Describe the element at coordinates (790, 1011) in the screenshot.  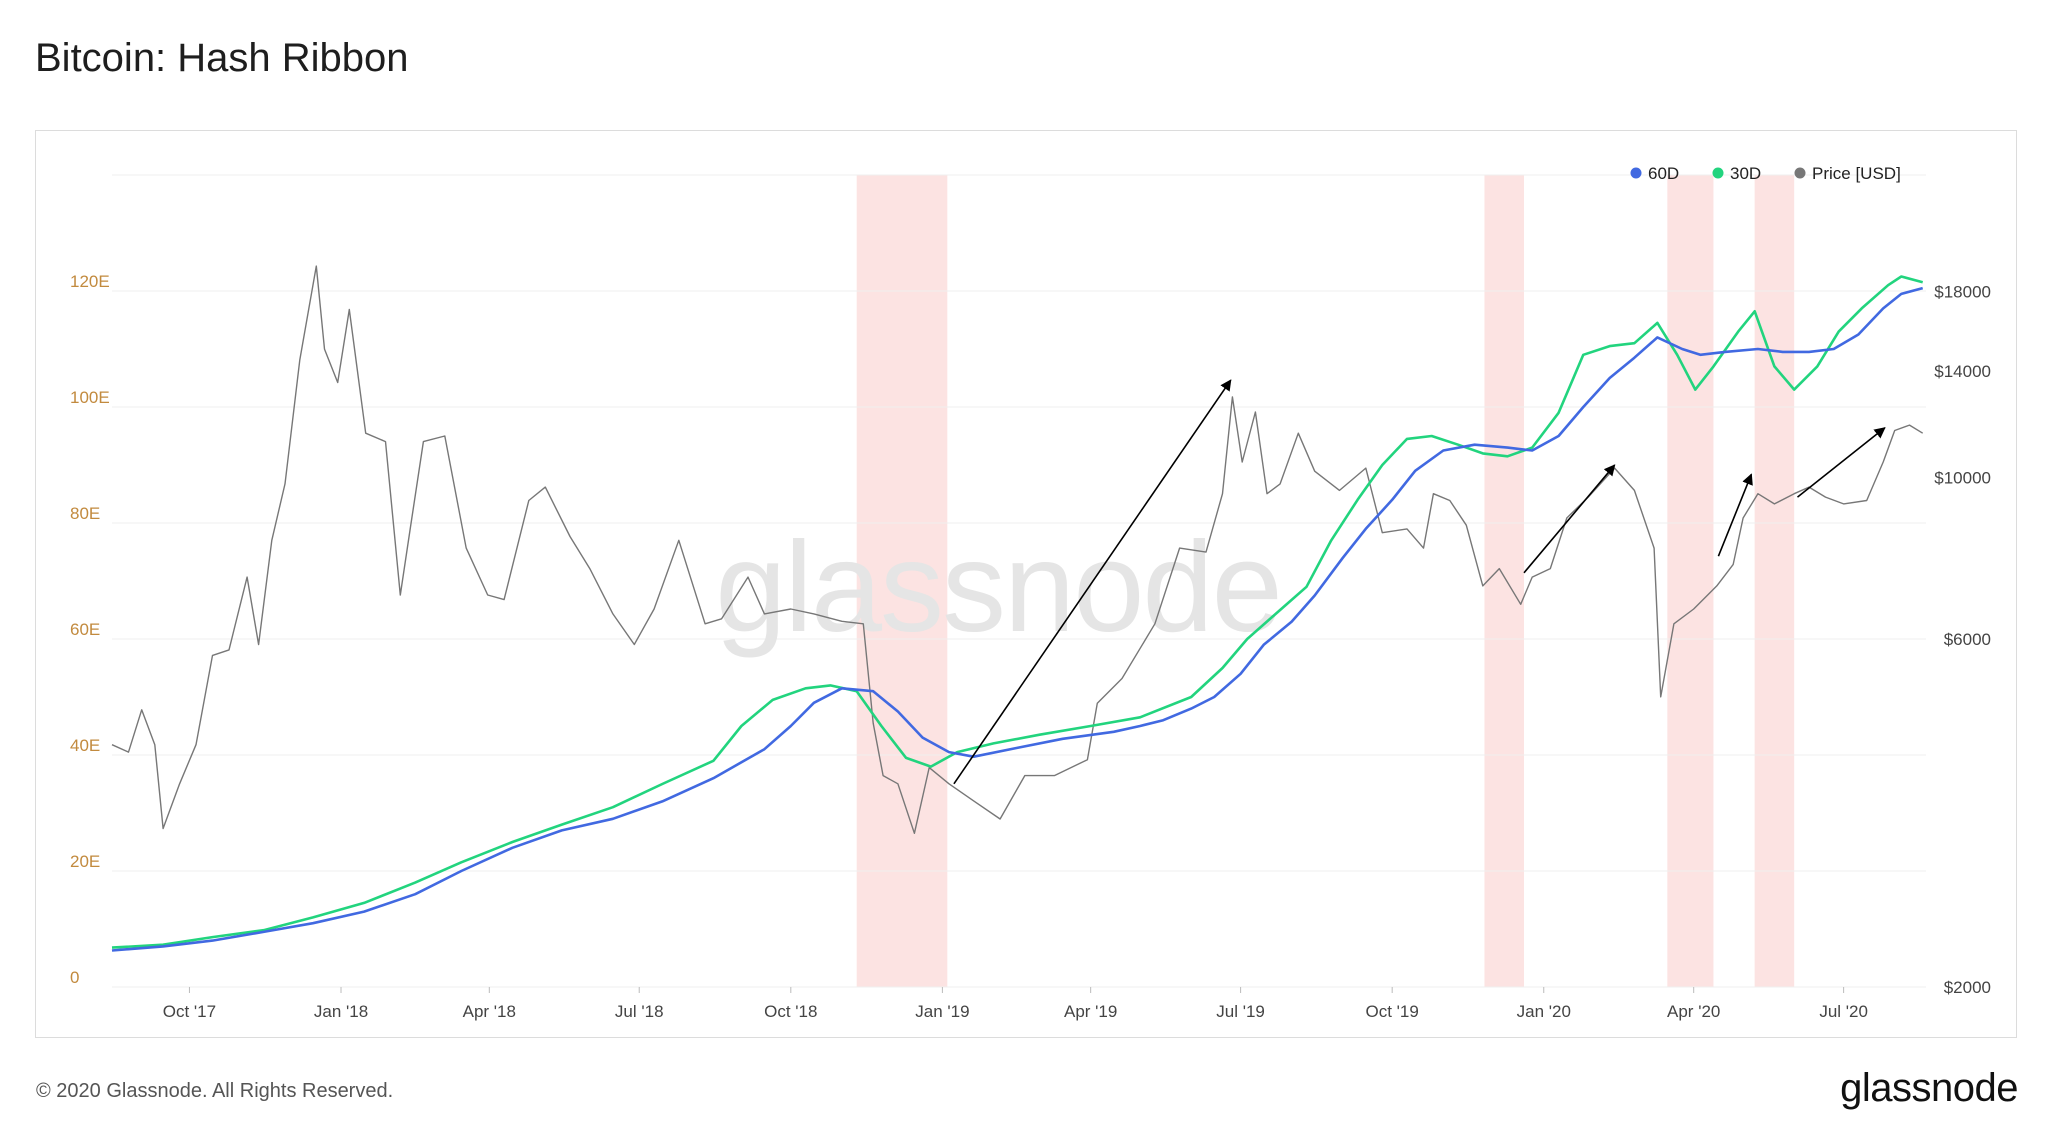
I see `x-axis-tick-label: Oct '18` at that location.